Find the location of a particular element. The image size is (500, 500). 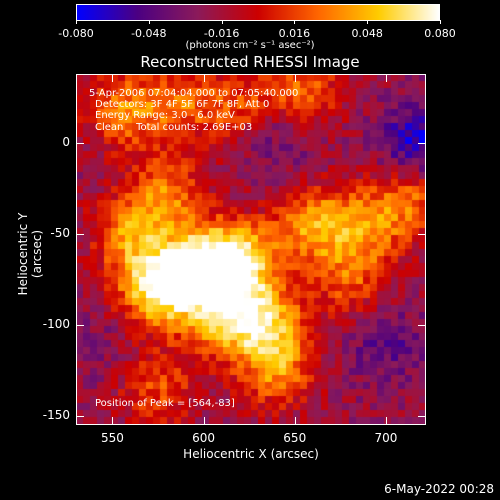

y-tick-label: -50 is located at coordinates (60, 233).